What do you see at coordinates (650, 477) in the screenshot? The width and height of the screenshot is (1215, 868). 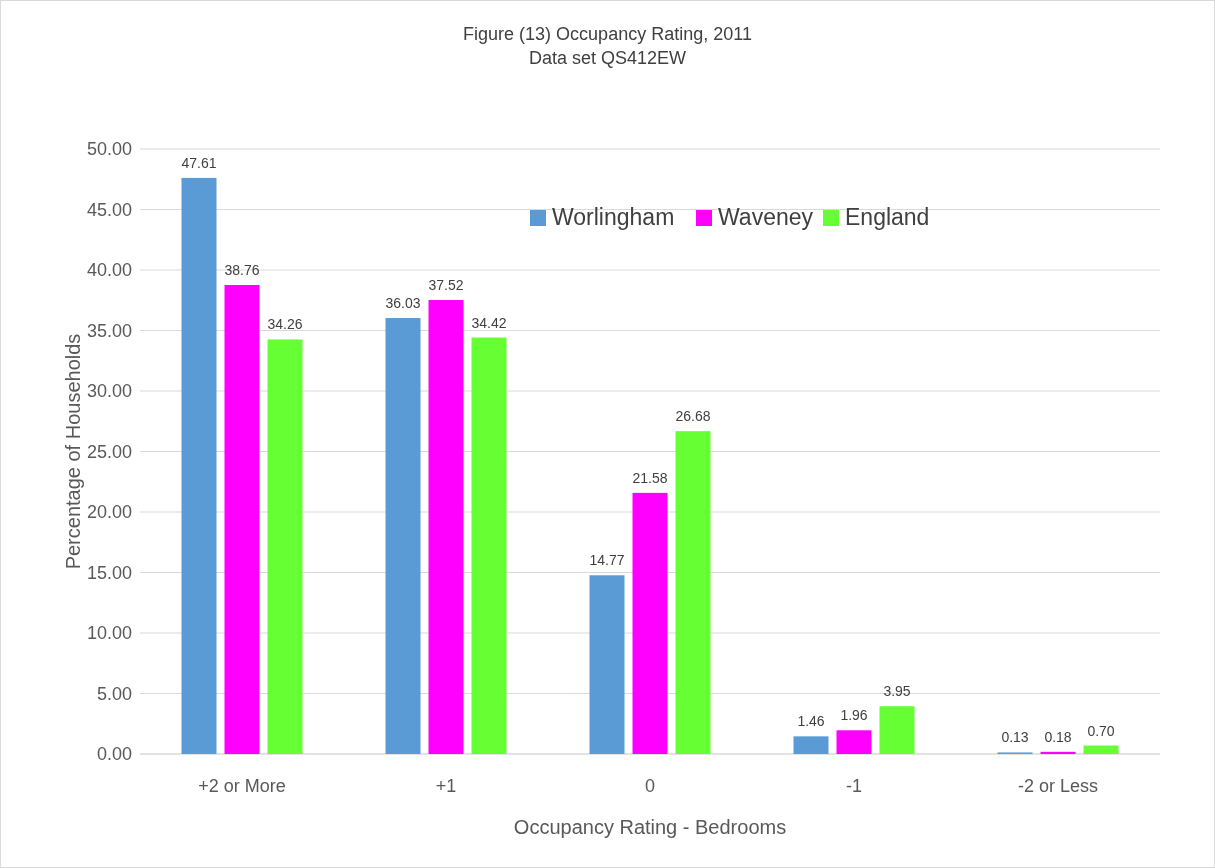 I see `data-label: 21.58` at bounding box center [650, 477].